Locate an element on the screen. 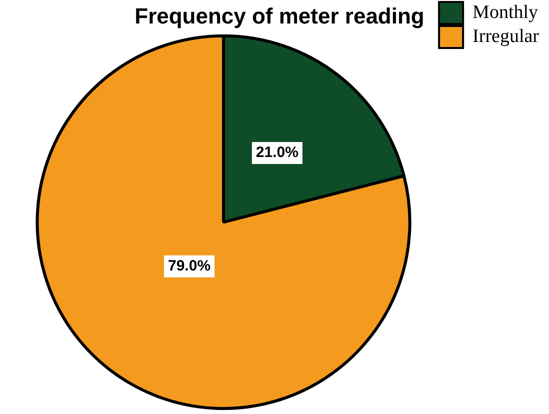  data-label: 21.0% is located at coordinates (277, 153).